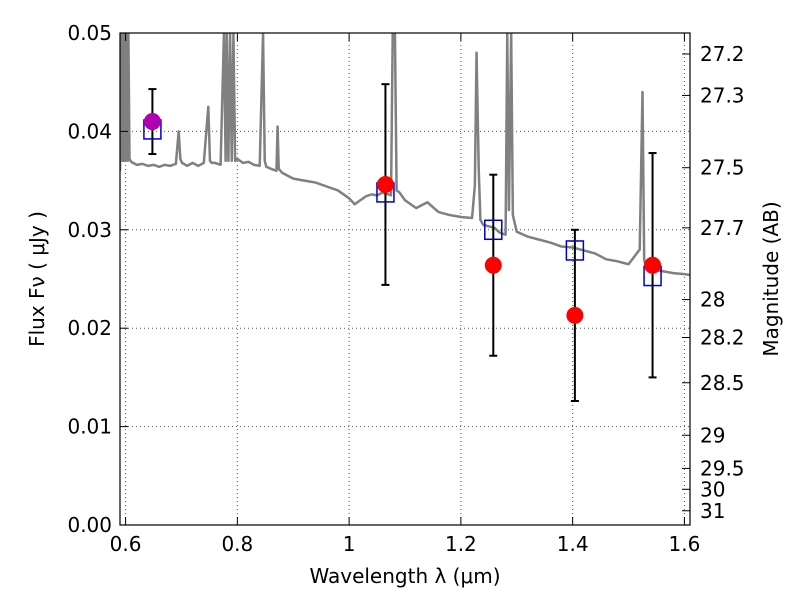  I want to click on y-axis-label: Flux Fν ( μJy ), so click(37, 279).